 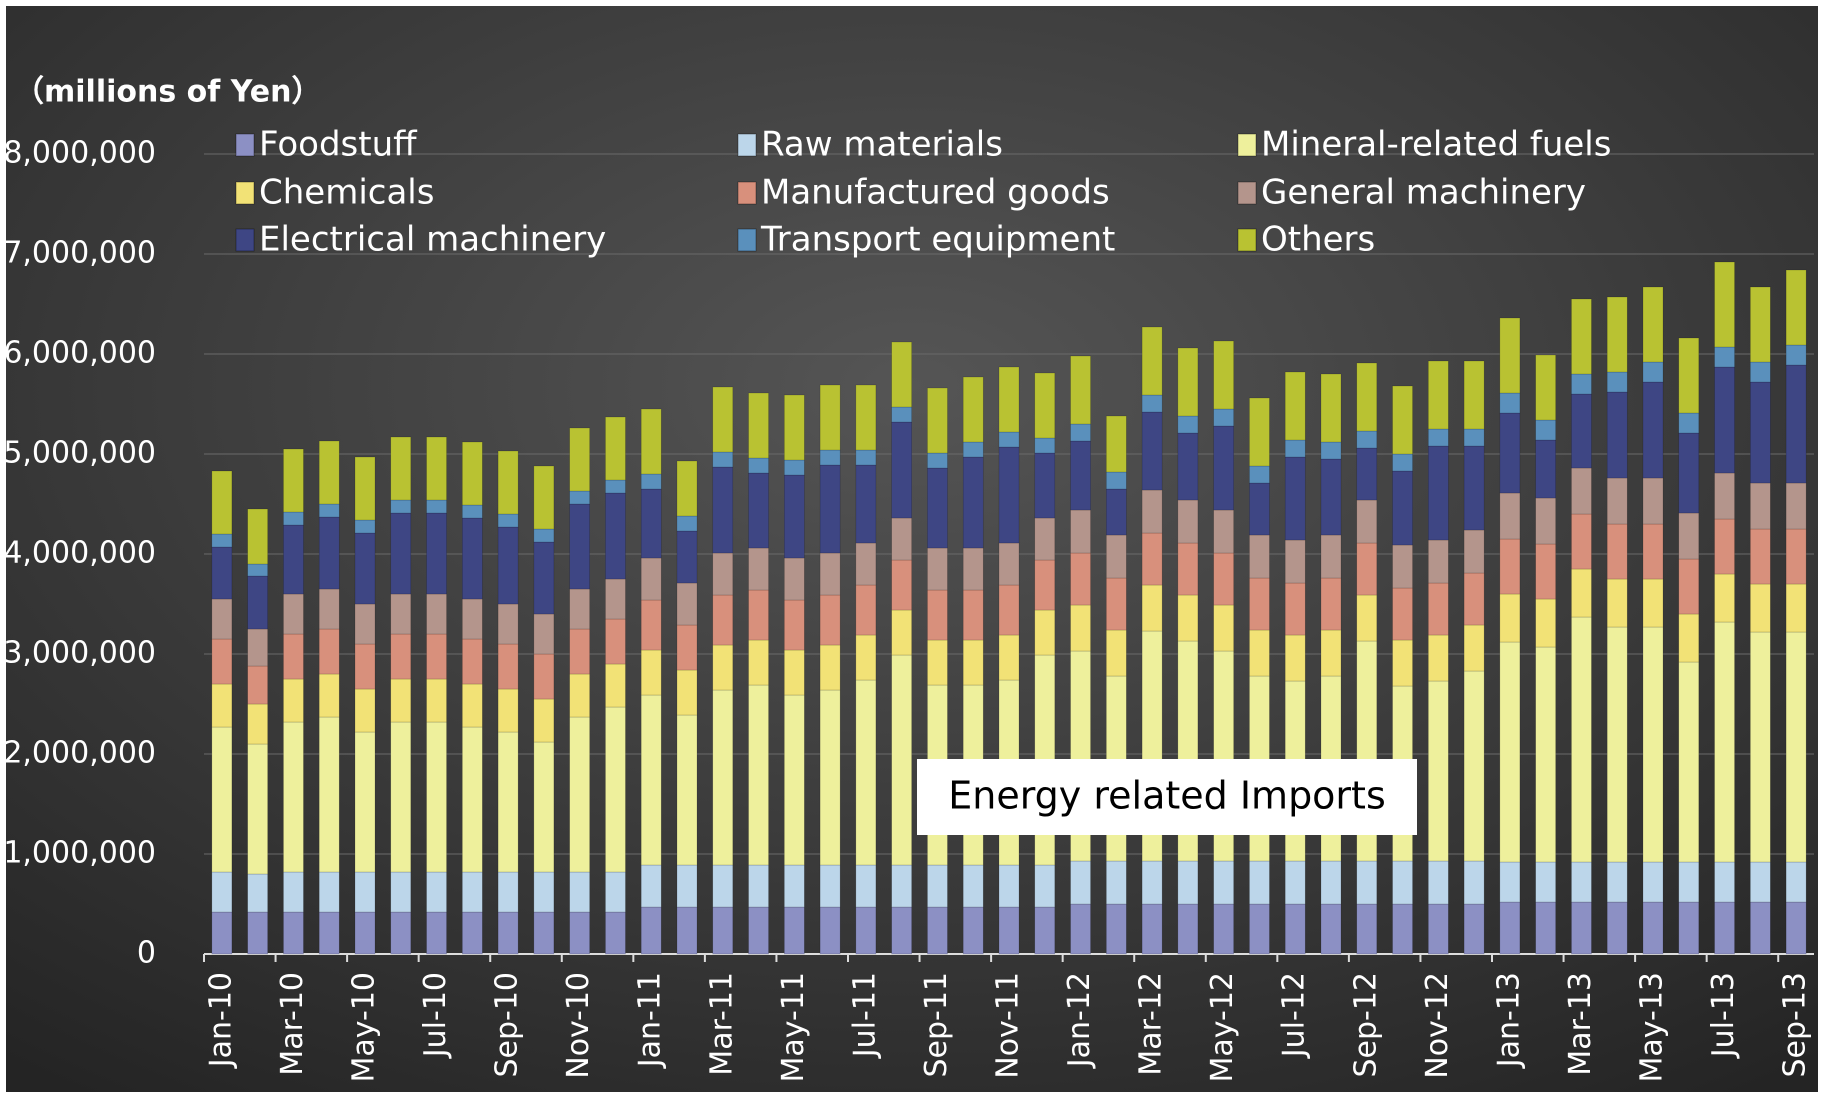 I want to click on x-tick-label: Jul-10, so click(x=435, y=1015).